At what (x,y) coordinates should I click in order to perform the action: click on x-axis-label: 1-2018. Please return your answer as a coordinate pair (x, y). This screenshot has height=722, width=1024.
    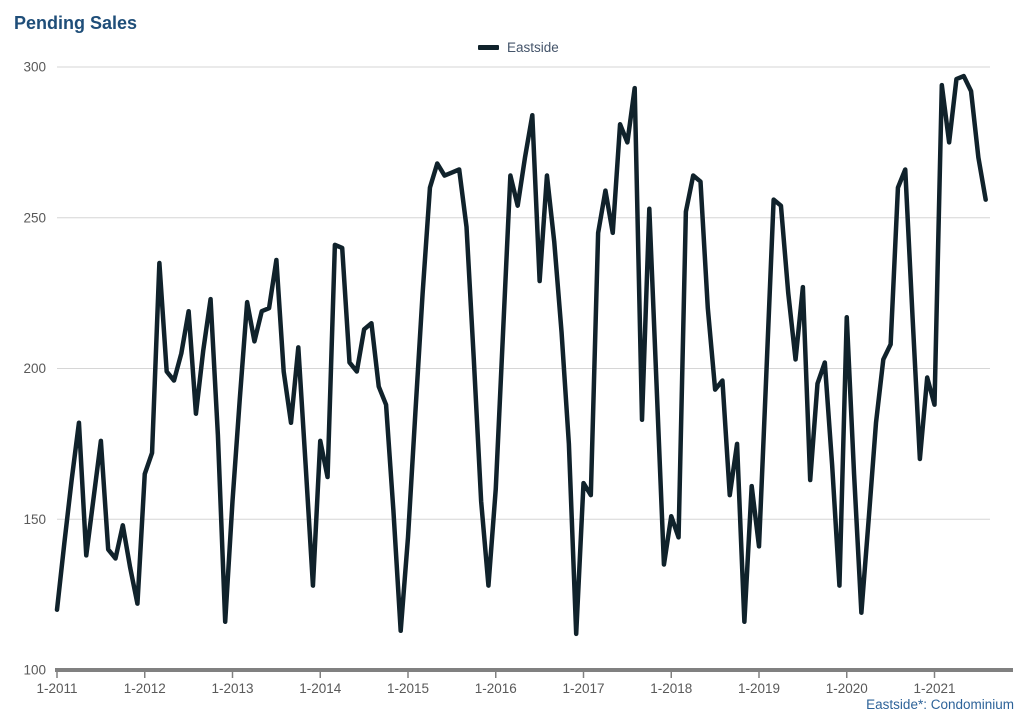
    Looking at the image, I should click on (671, 688).